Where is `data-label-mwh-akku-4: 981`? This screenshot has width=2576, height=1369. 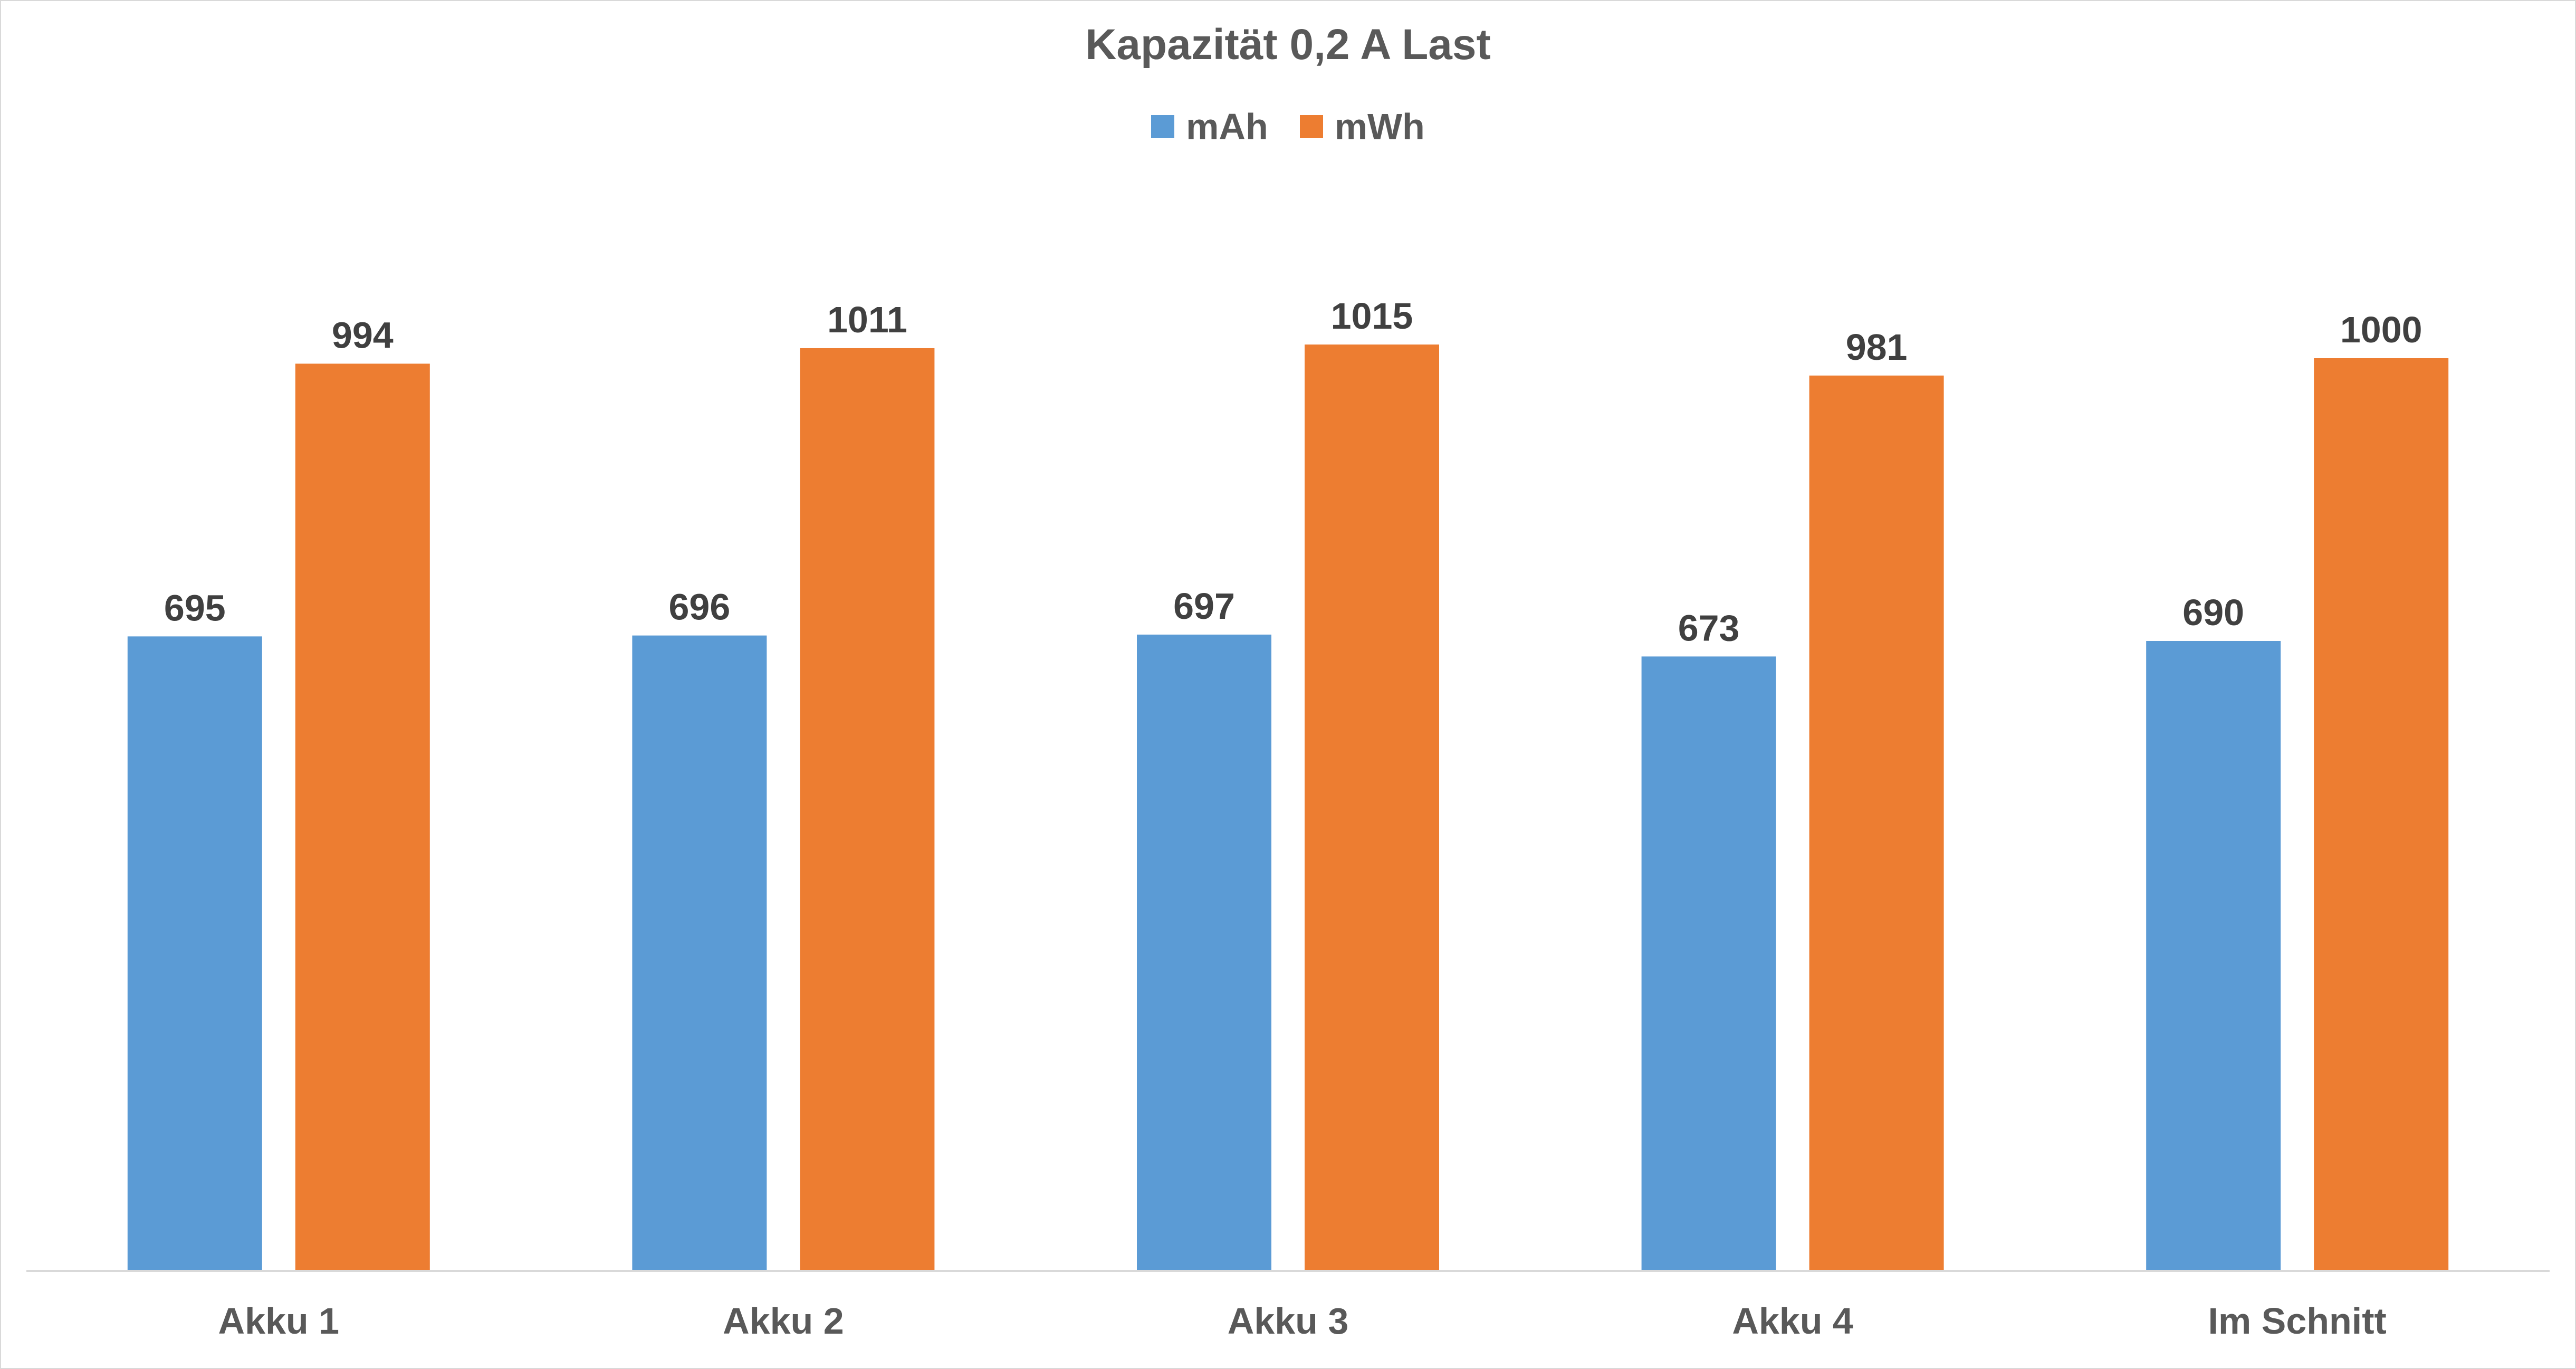 data-label-mwh-akku-4: 981 is located at coordinates (1877, 348).